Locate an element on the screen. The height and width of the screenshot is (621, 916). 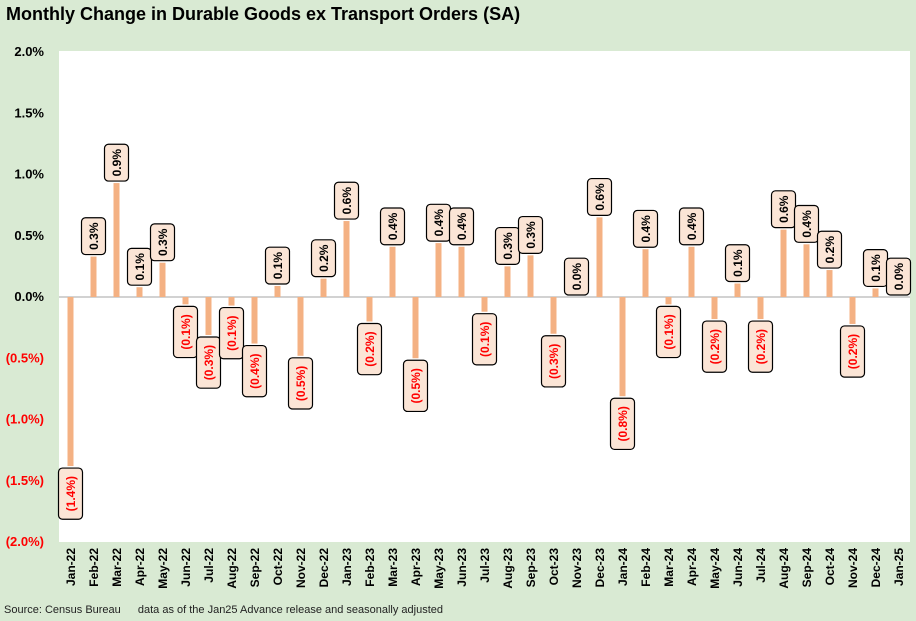
x-tick-label: Jul-24 is located at coordinates (761, 565).